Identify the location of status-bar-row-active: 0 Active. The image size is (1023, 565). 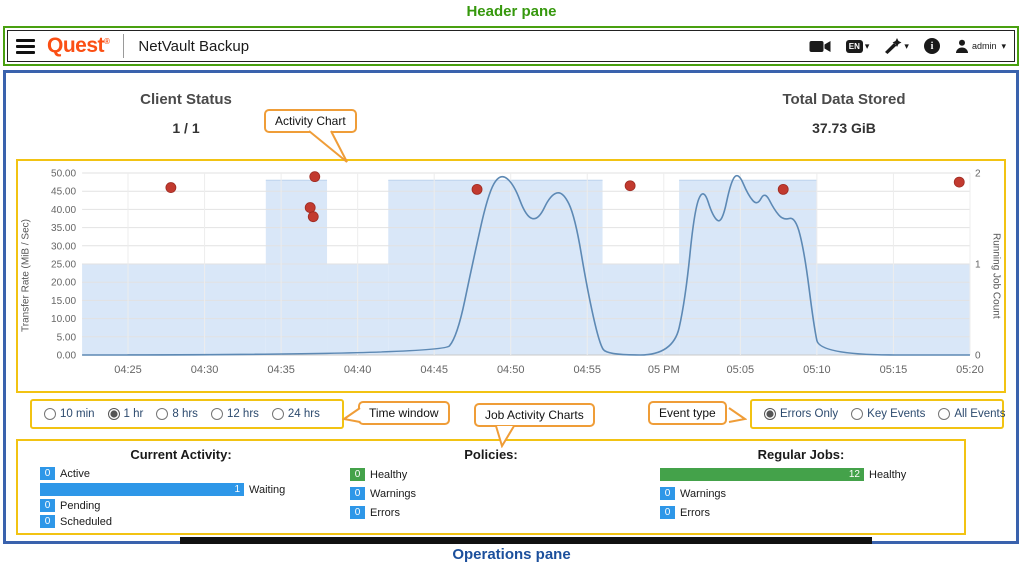
(181, 473).